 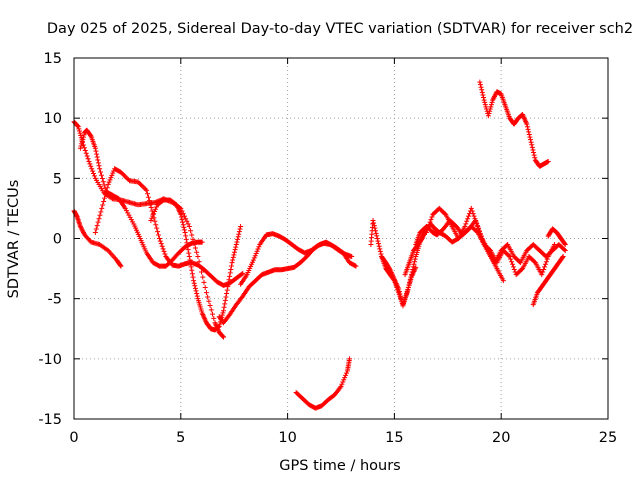 I want to click on y-tick-label: -5, so click(x=55, y=300).